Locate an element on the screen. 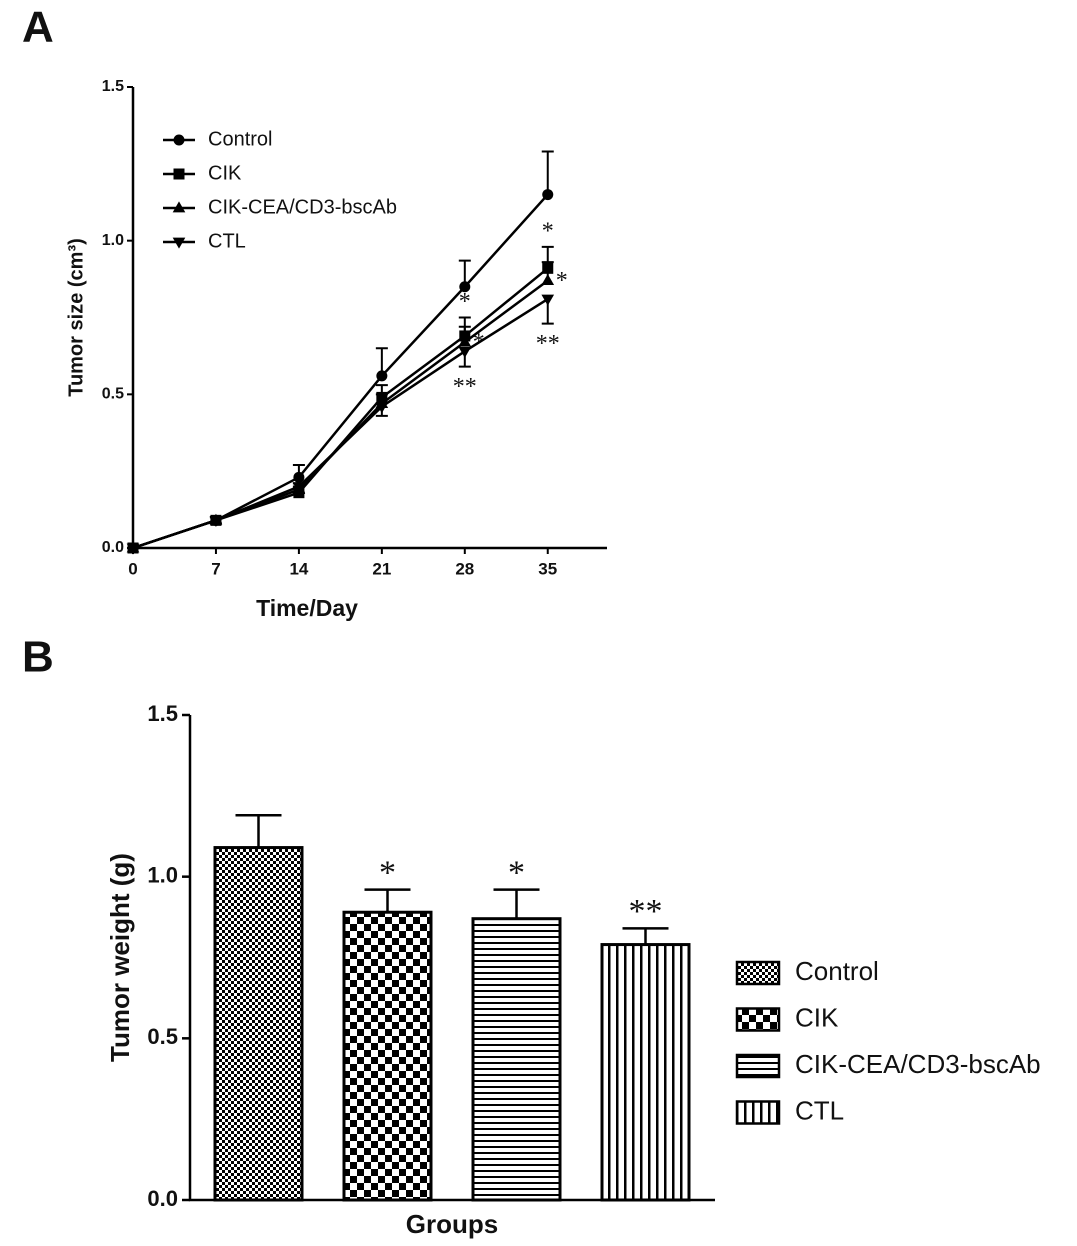 This screenshot has width=1077, height=1246. panel-label: A is located at coordinates (38, 27).